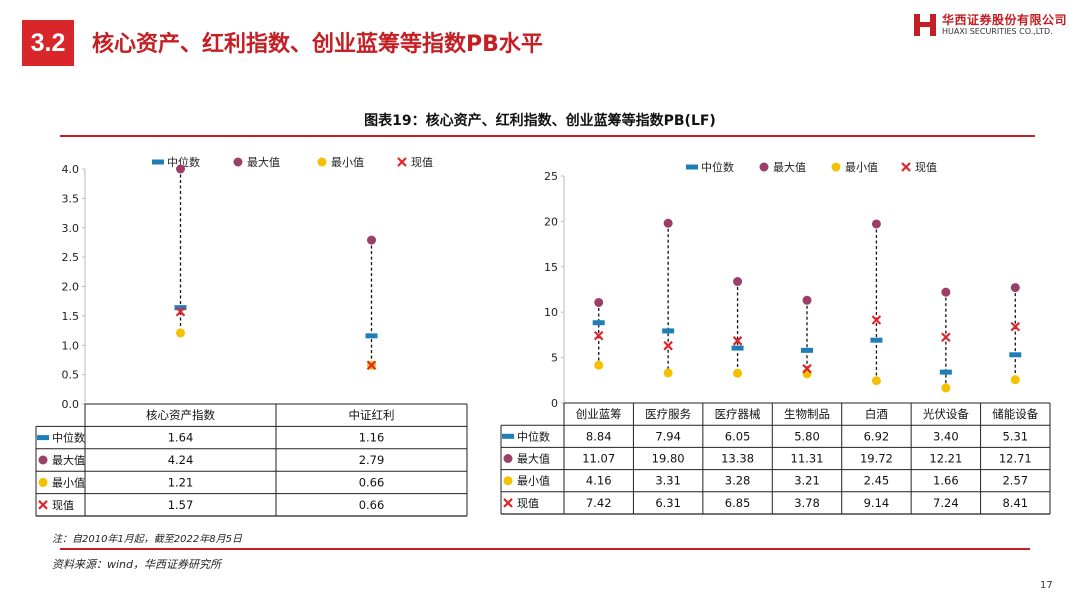  I want to click on table-value: 3.21, so click(807, 481).